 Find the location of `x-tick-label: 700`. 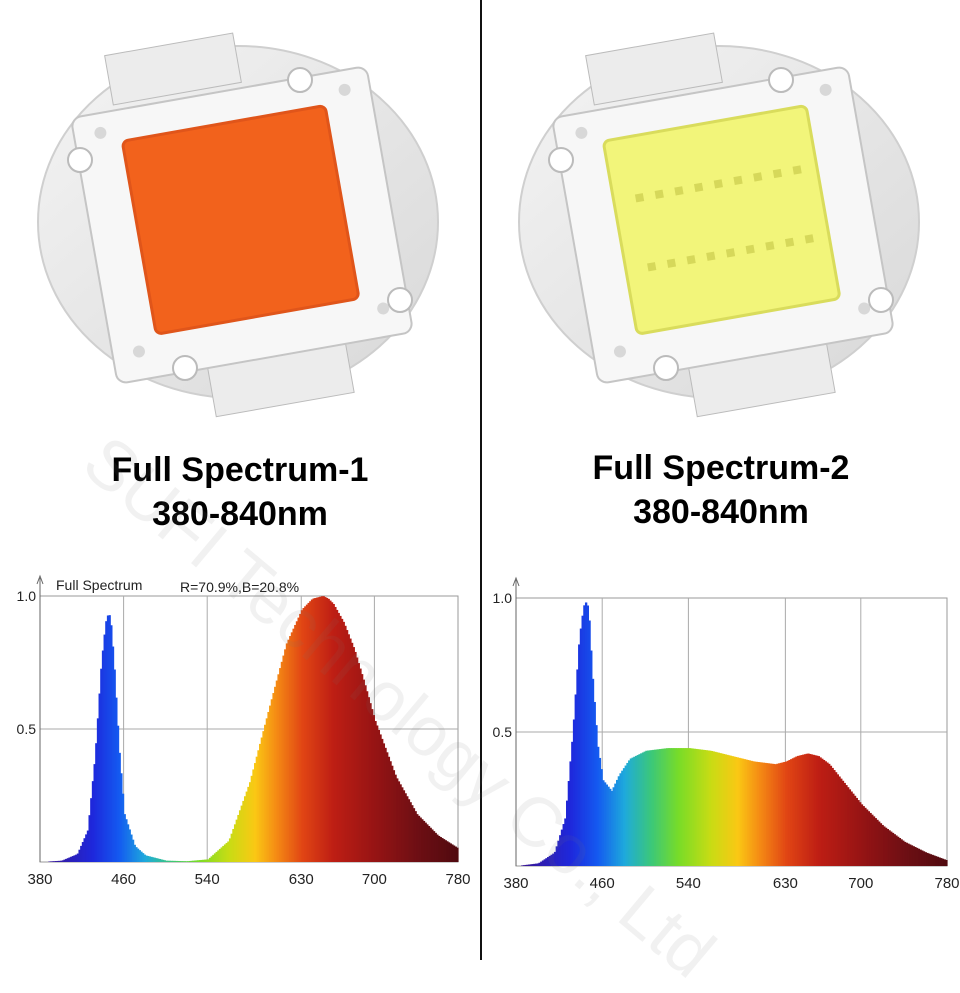

x-tick-label: 700 is located at coordinates (374, 879).